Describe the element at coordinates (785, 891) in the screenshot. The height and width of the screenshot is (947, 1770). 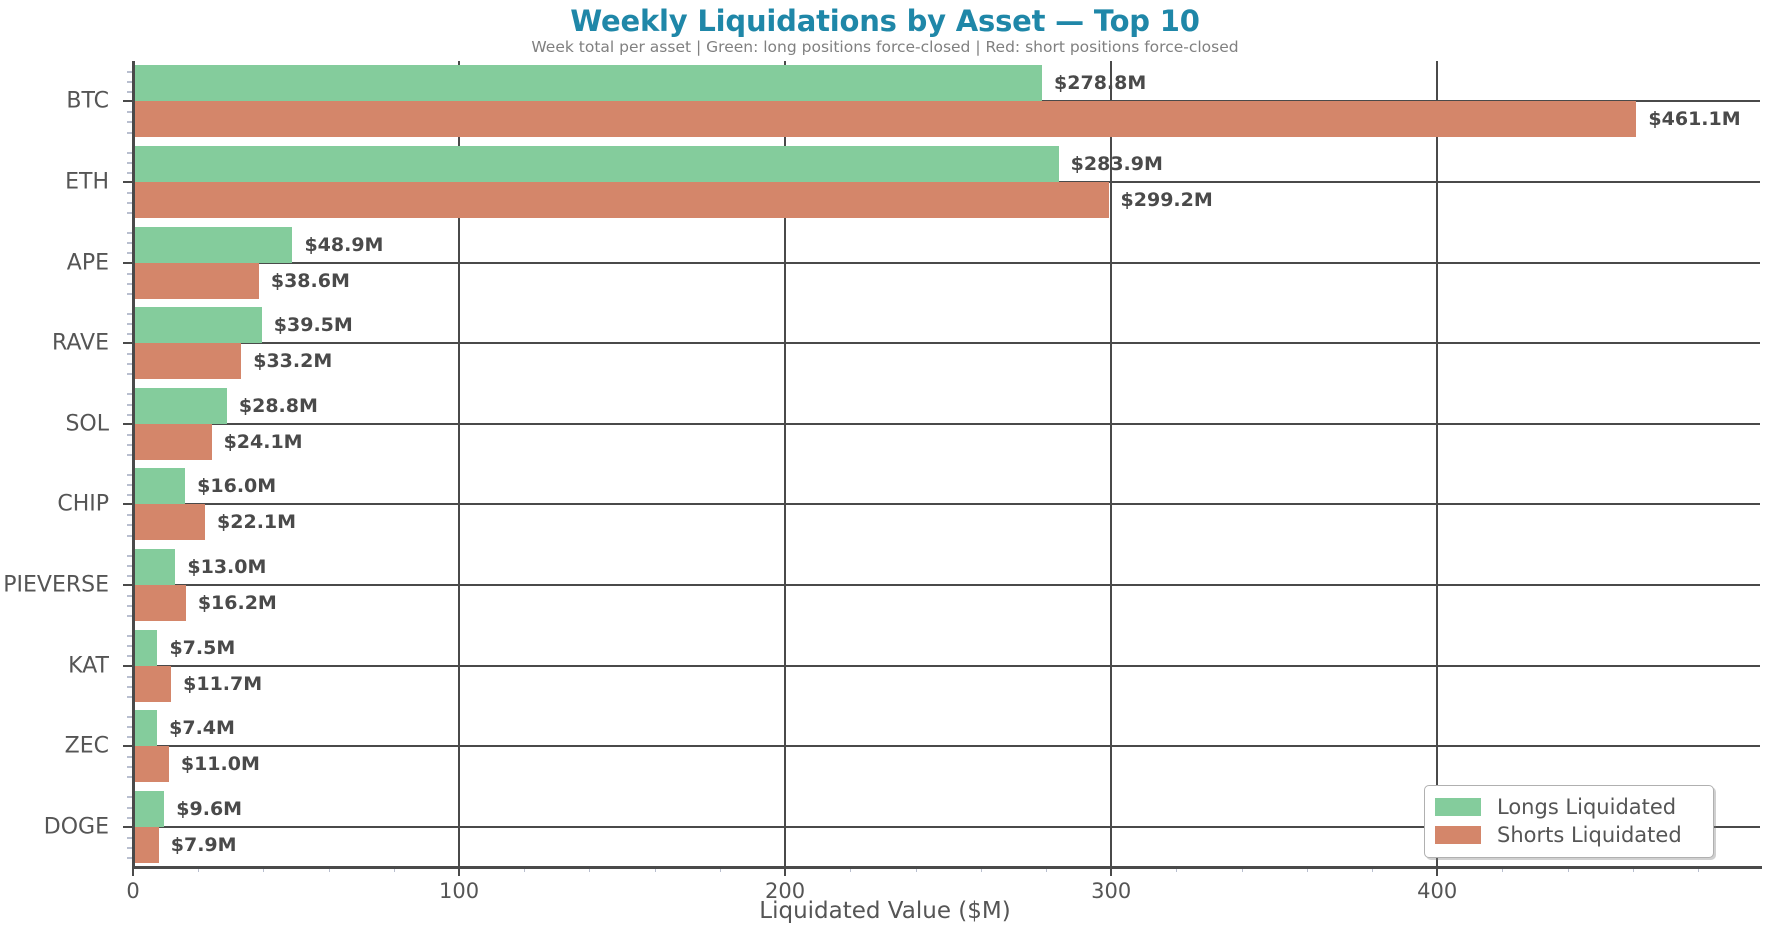
I see `x-tick-label: 200` at that location.